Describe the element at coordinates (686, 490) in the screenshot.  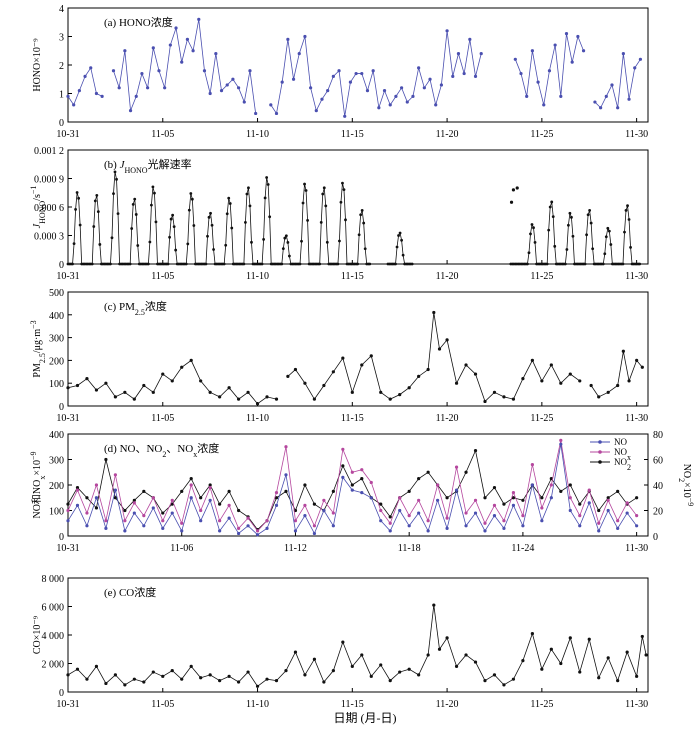
I see `text-part: ×10` at that location.